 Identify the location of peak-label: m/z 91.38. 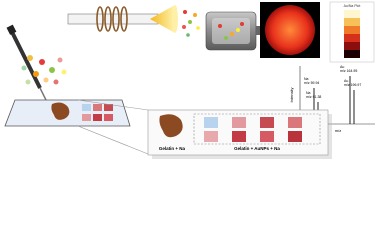
(313, 97).